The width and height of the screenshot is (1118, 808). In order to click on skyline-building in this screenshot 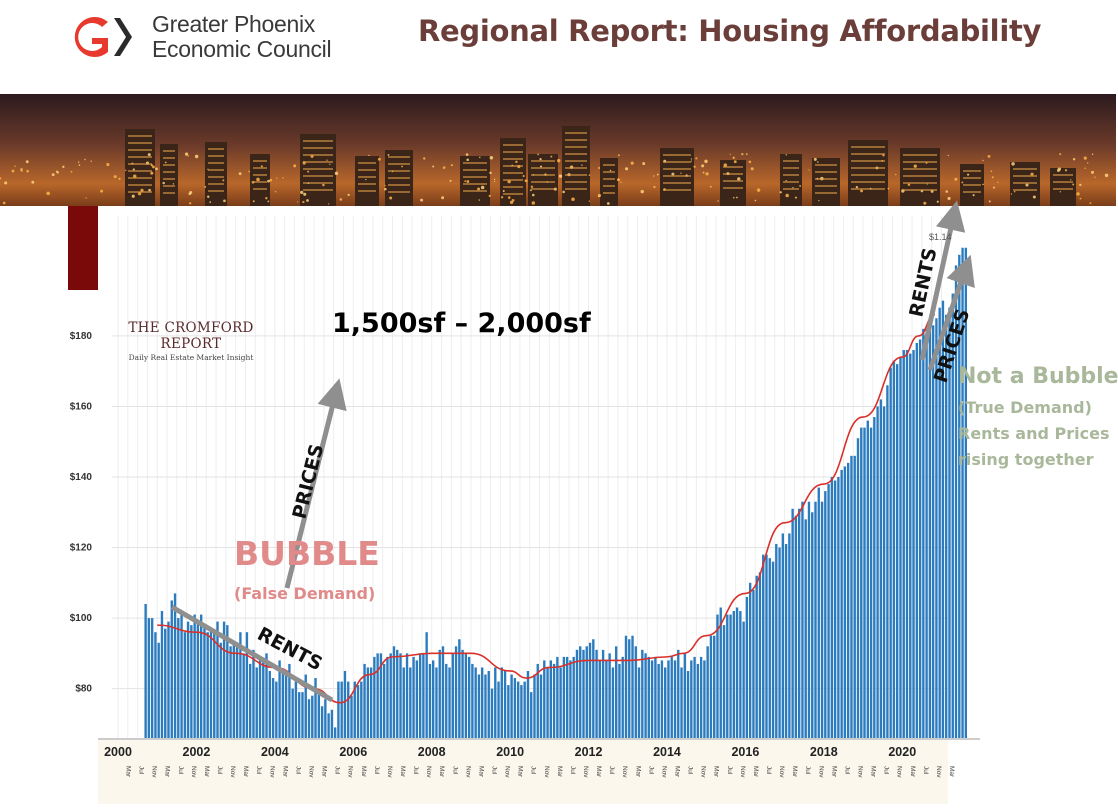, I will do `click(367, 181)`.